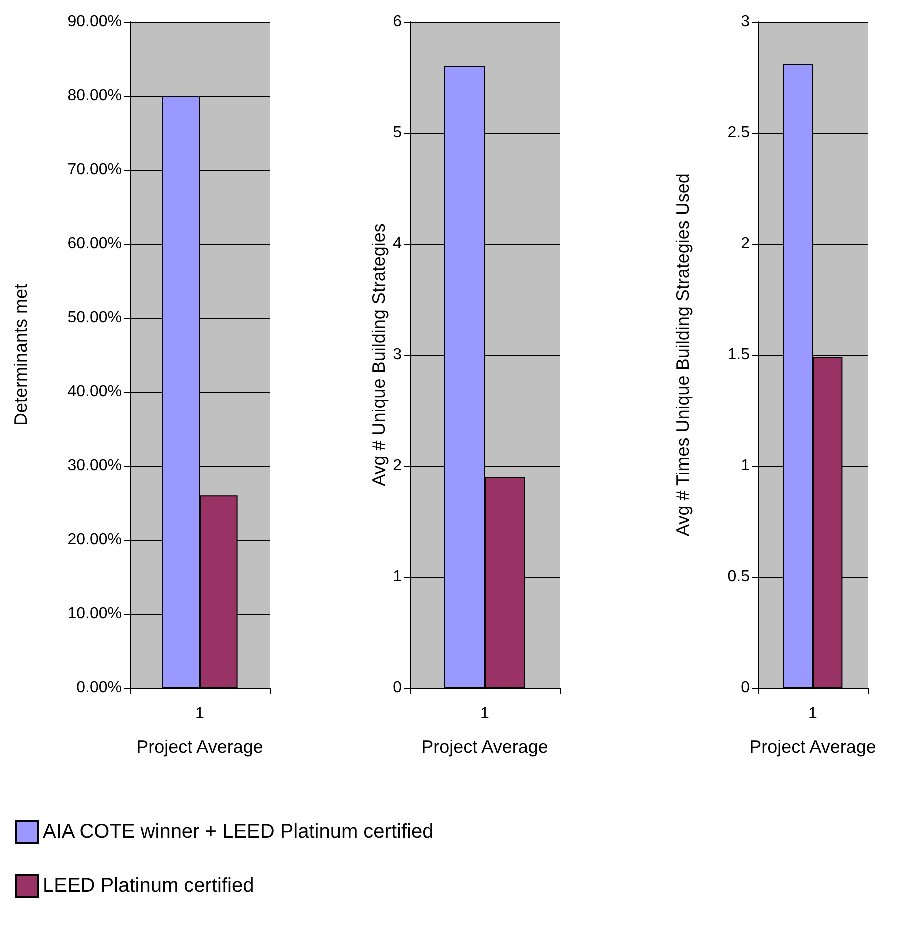 This screenshot has width=903, height=928. What do you see at coordinates (397, 22) in the screenshot?
I see `y-tick-label: 6` at bounding box center [397, 22].